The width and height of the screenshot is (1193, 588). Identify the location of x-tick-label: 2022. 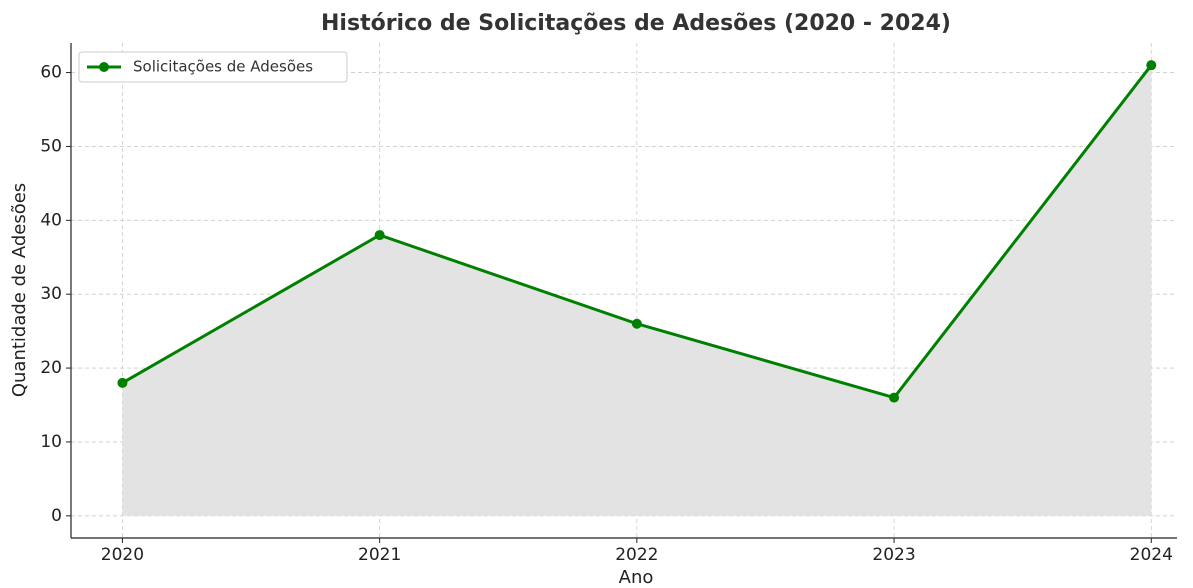
(636, 555).